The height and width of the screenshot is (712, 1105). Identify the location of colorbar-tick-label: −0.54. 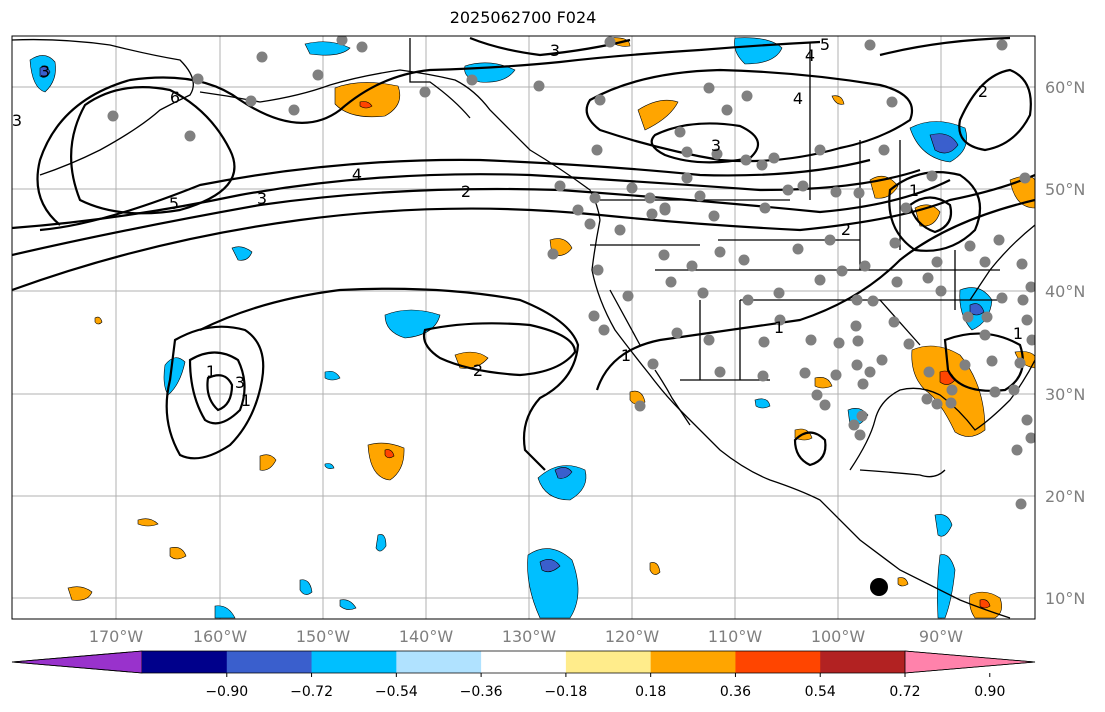
(396, 692).